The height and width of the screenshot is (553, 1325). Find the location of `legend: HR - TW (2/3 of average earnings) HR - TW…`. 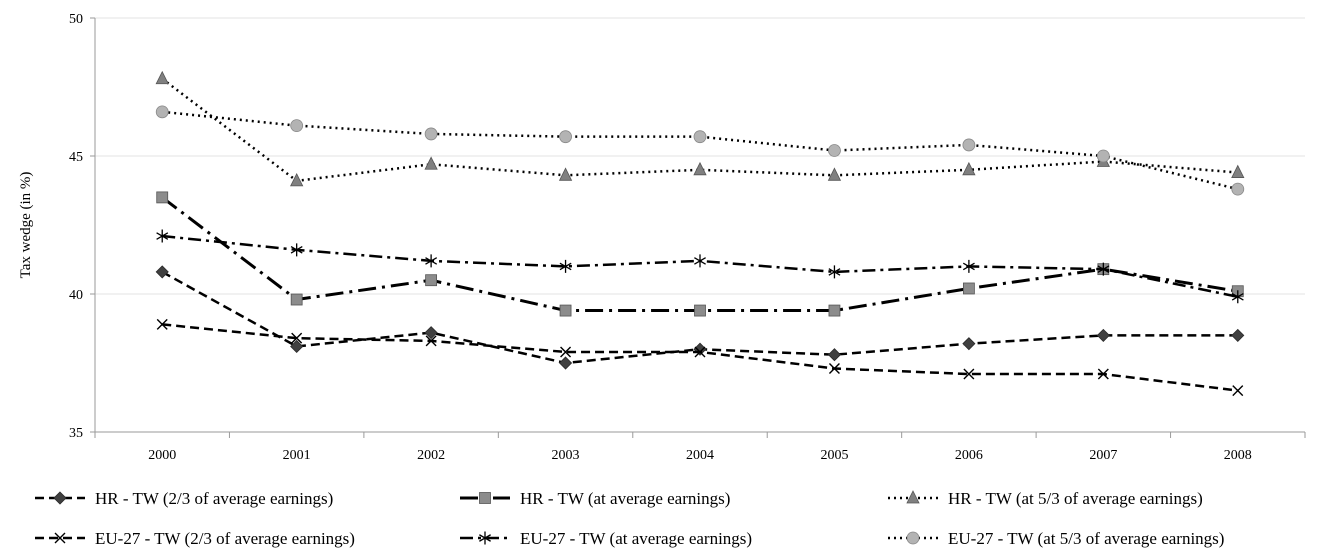

legend: HR - TW (2/3 of average earnings) HR - TW… is located at coordinates (629, 518).